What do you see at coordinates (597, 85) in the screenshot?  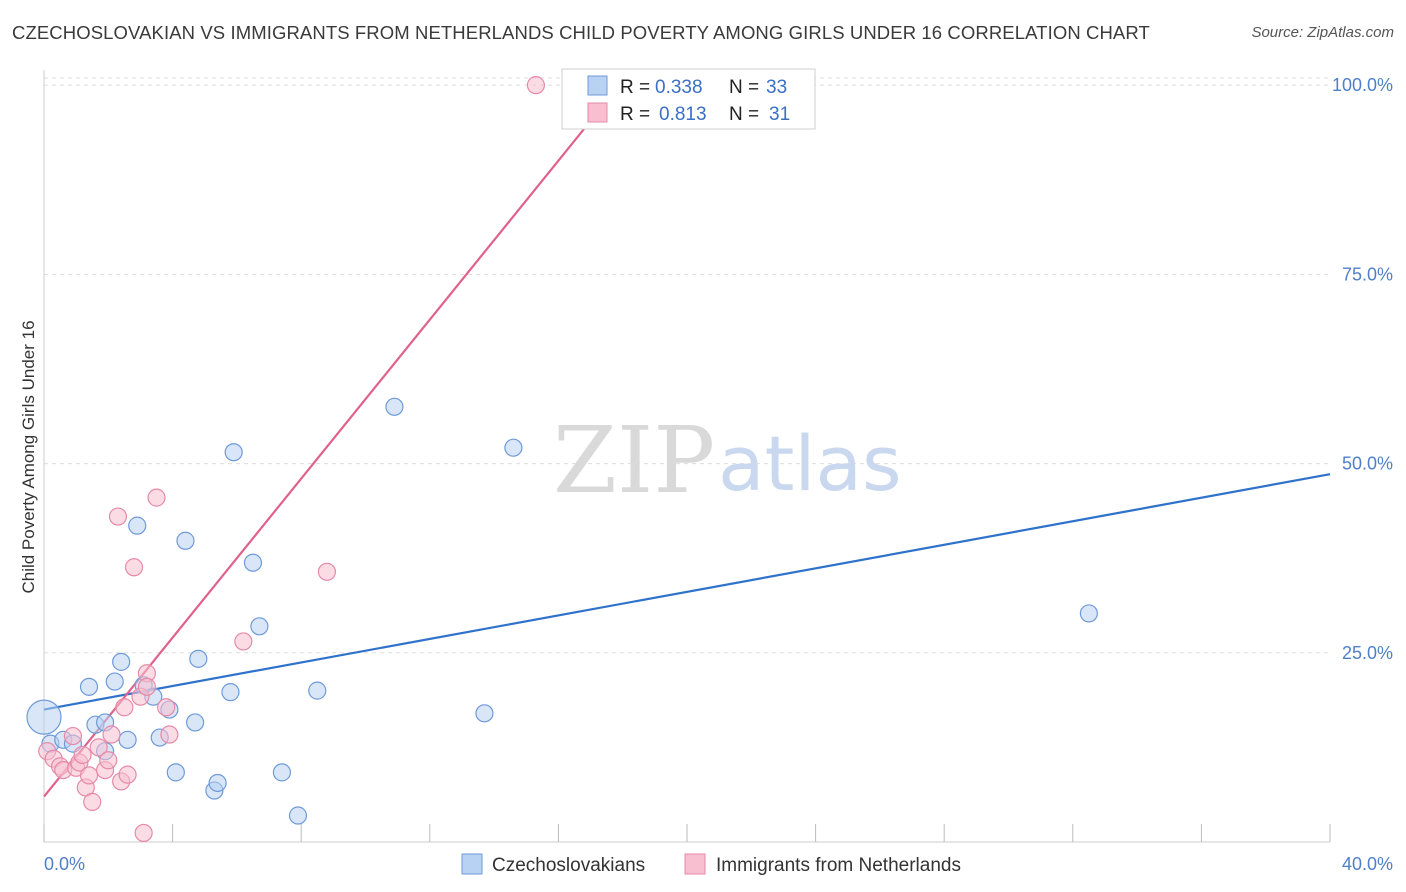 I see `stats-swatch-blue` at bounding box center [597, 85].